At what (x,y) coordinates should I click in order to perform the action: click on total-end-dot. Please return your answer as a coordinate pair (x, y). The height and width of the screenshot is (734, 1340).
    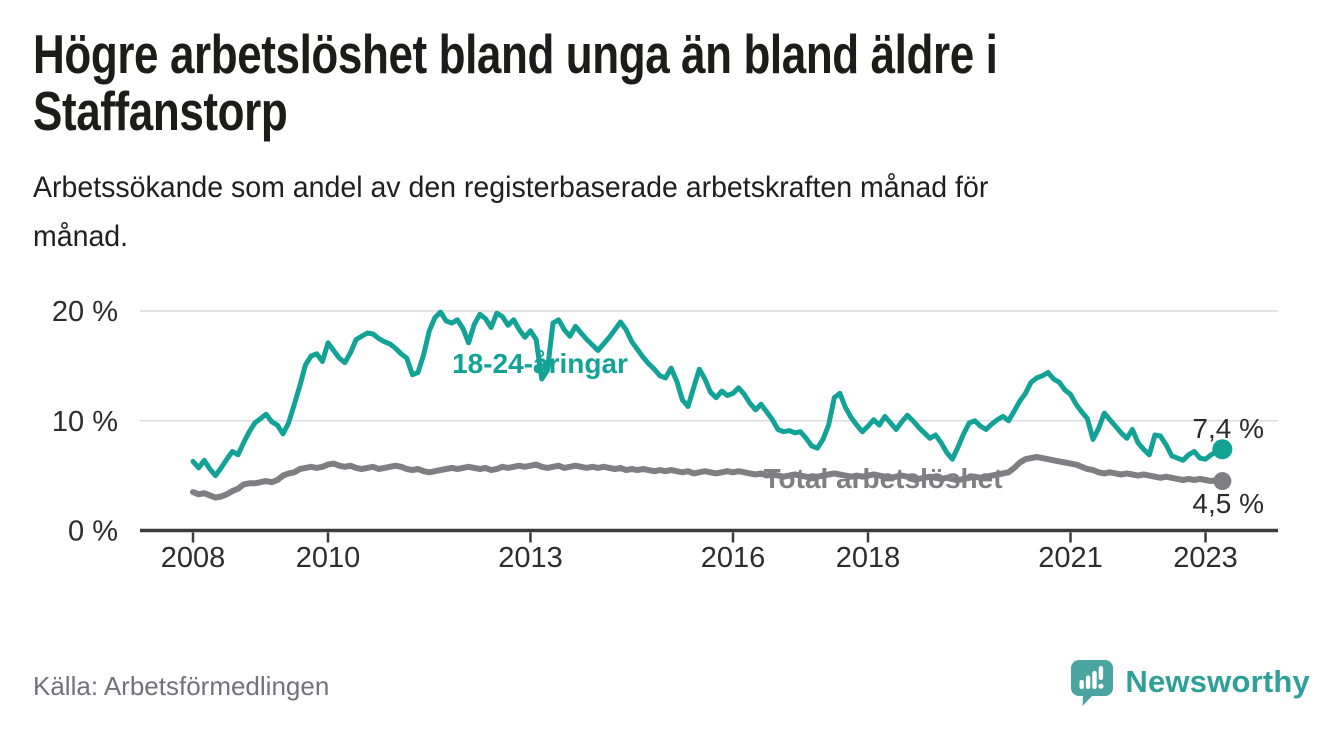
    Looking at the image, I should click on (1222, 481).